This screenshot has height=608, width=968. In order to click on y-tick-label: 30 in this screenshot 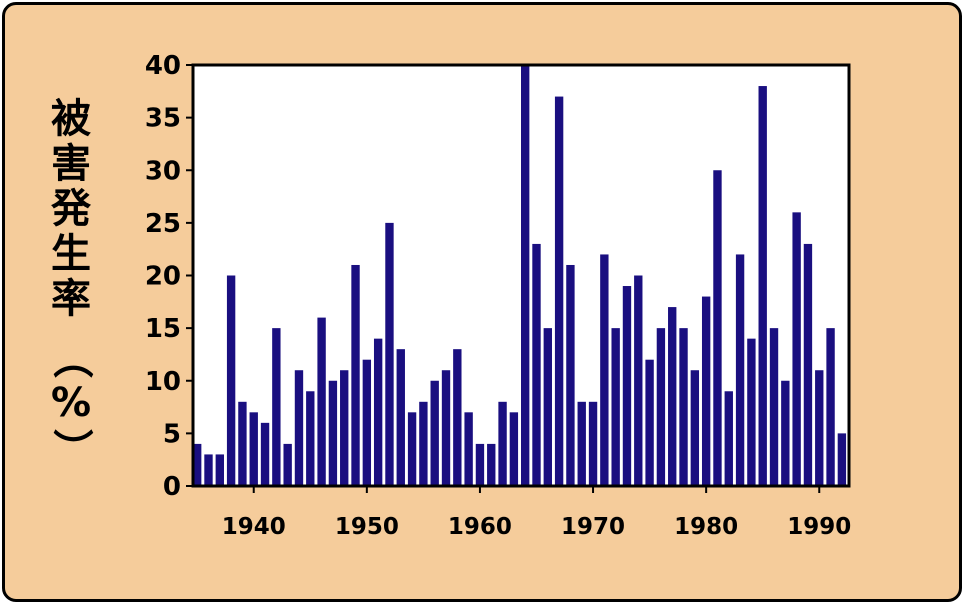, I will do `click(163, 171)`.